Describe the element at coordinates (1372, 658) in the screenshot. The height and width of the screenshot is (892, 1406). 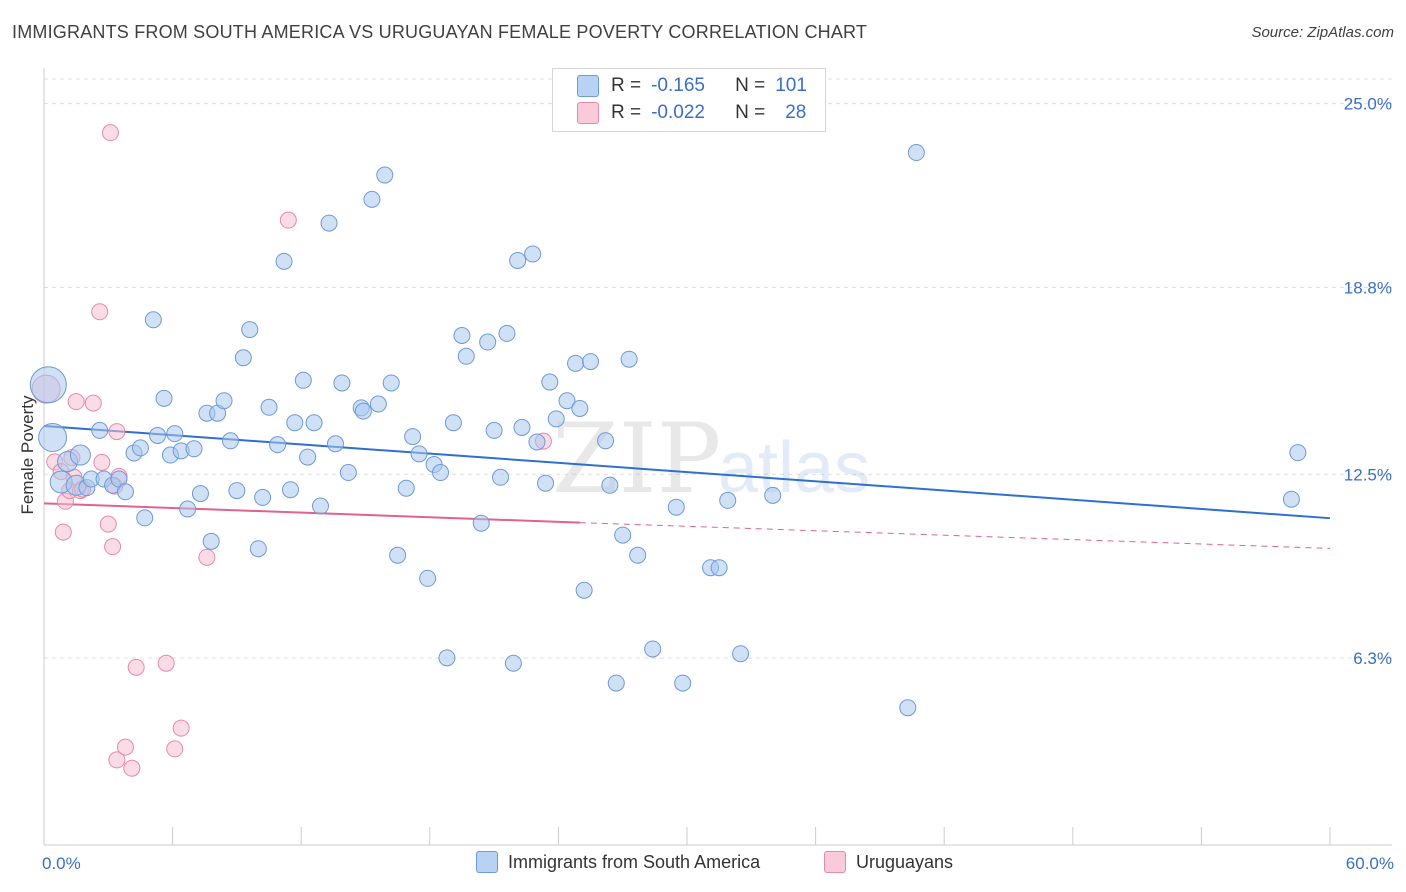
I see `y-tick-label: 6.3%` at that location.